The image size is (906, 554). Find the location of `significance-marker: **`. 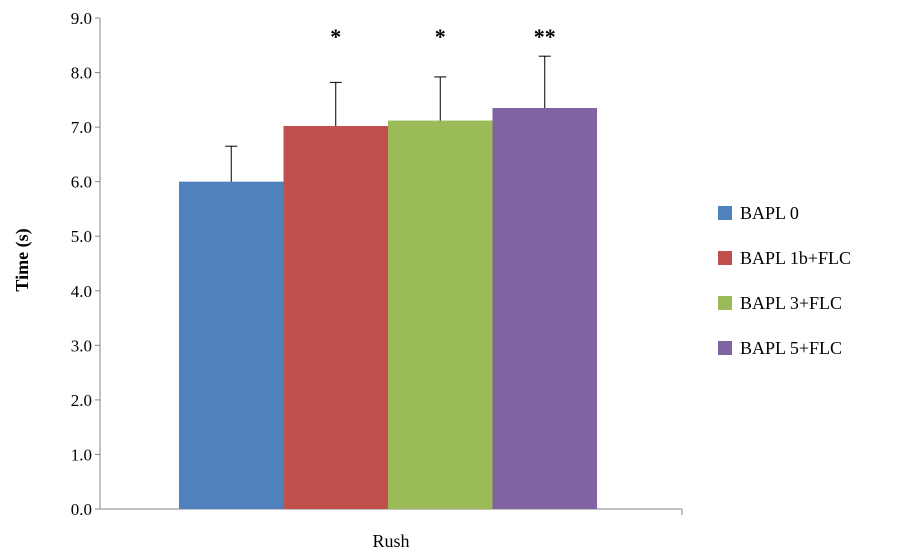

significance-marker: ** is located at coordinates (545, 36).